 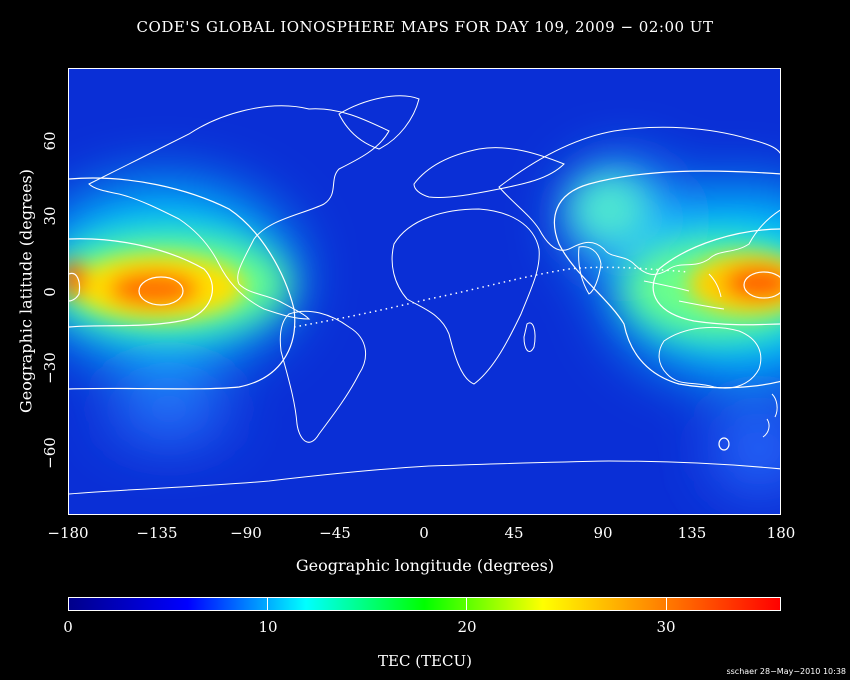 I want to click on coast-asia, so click(x=639, y=200).